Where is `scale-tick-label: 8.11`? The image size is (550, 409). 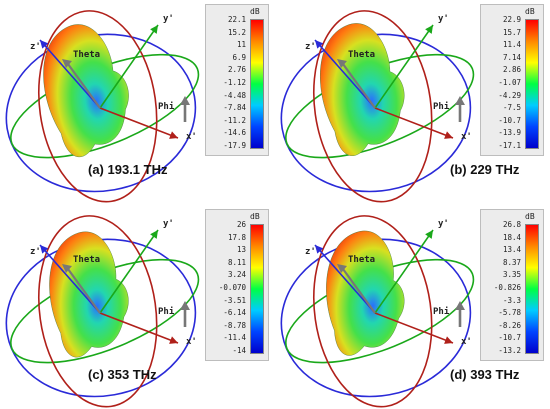
scale-tick-label: 8.11 is located at coordinates (236, 262).